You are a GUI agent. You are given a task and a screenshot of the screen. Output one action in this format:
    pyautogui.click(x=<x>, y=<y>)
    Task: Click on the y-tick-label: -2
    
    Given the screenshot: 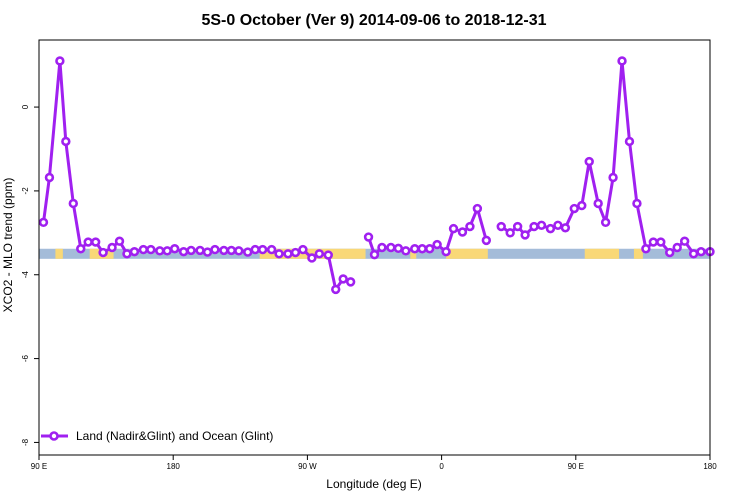 What is the action you would take?
    pyautogui.click(x=25, y=191)
    